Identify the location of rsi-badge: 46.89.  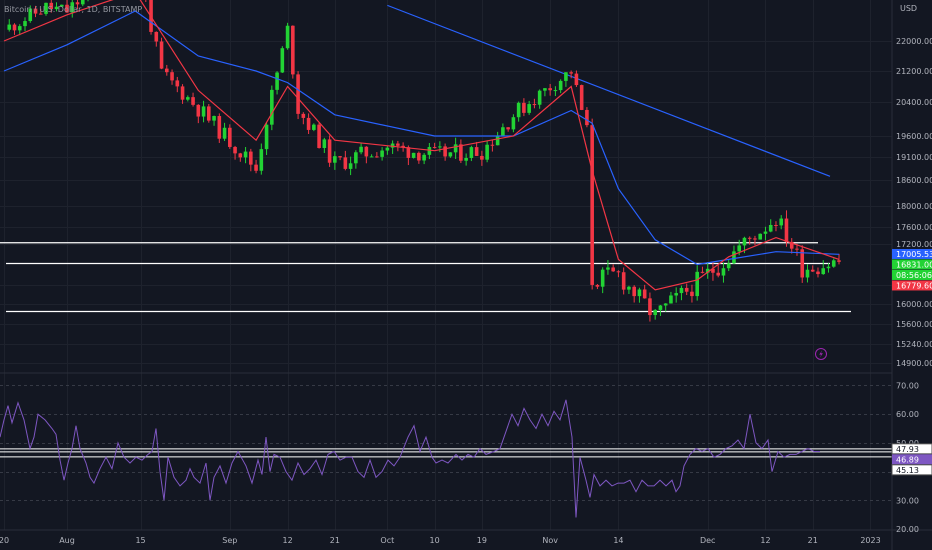
(912, 459).